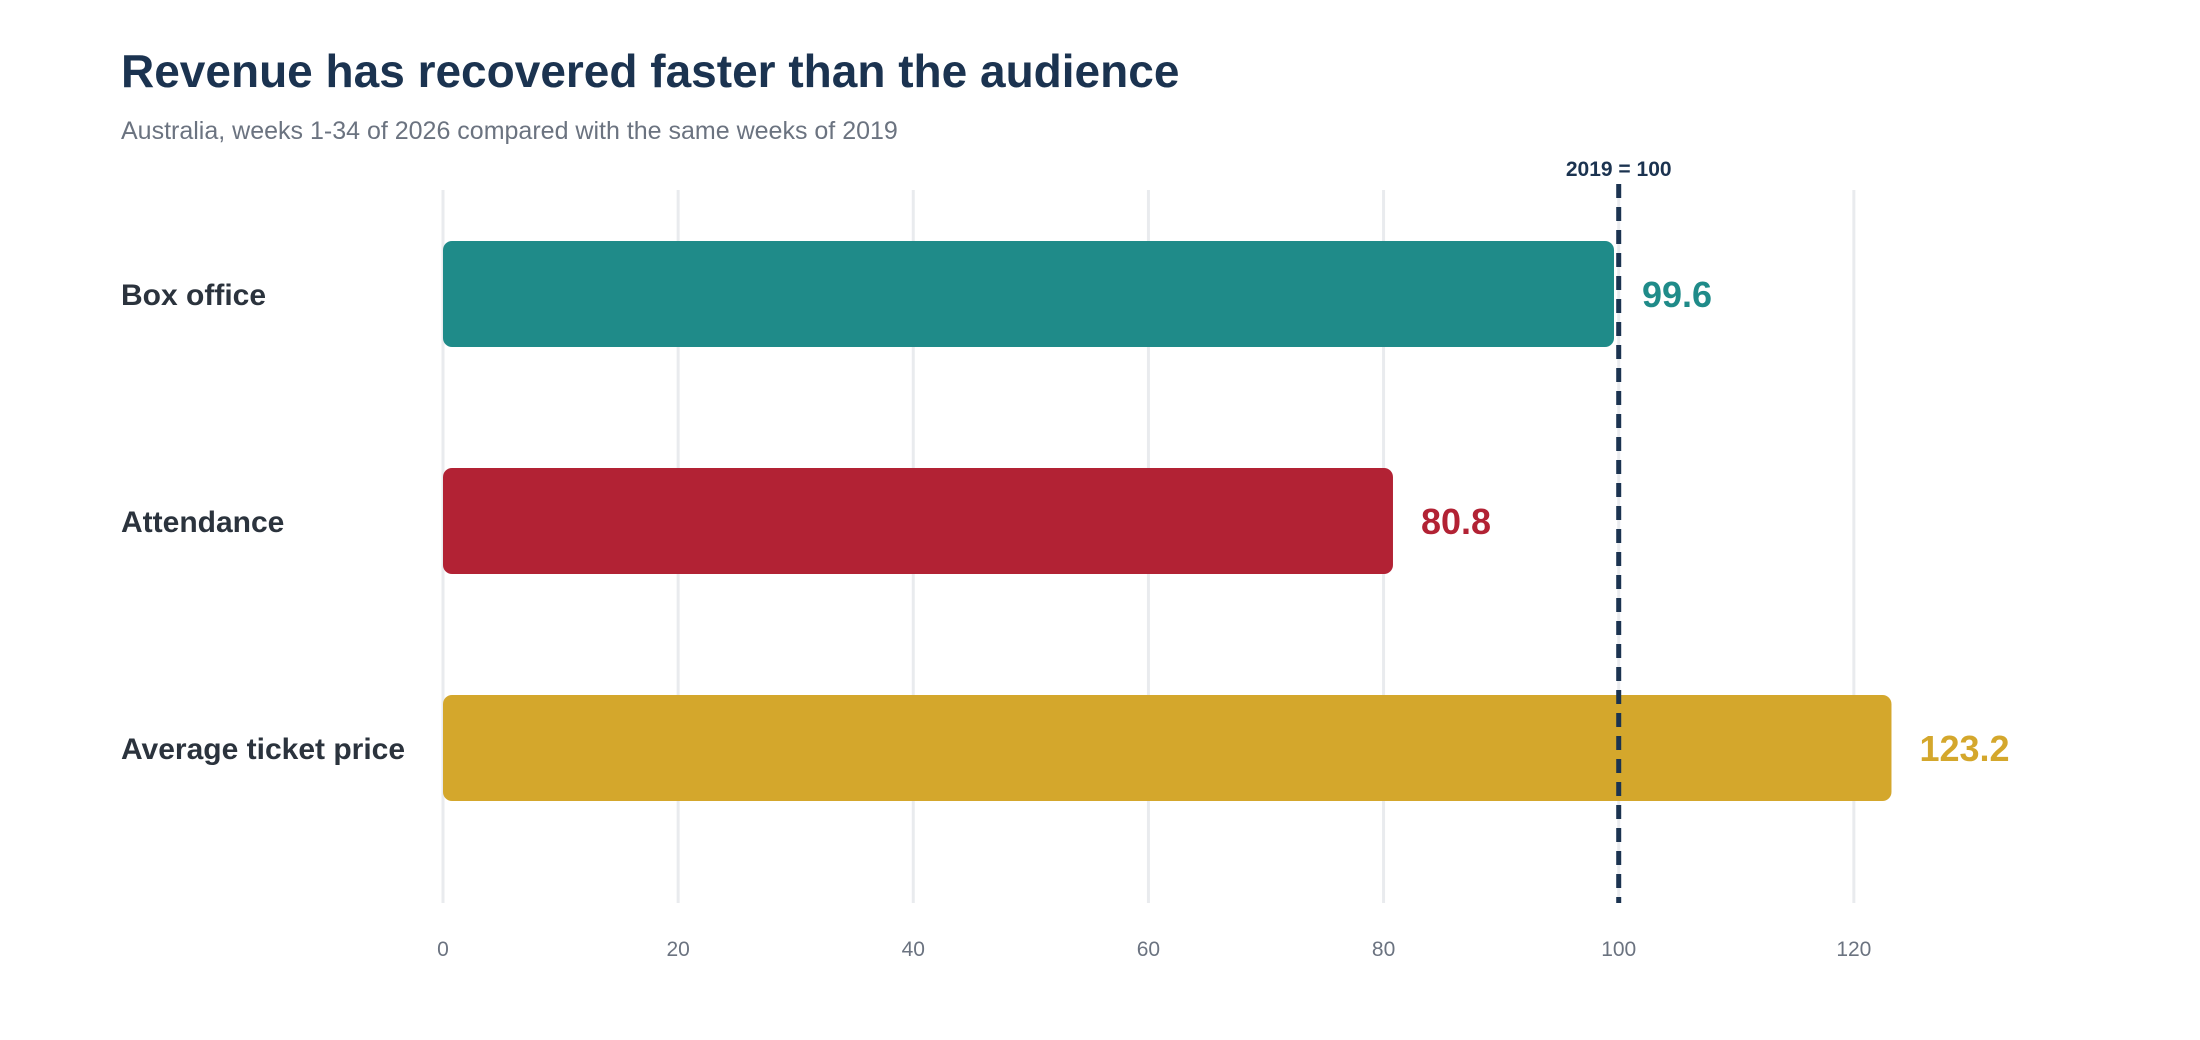 This screenshot has width=2200, height=1040. Describe the element at coordinates (1619, 530) in the screenshot. I see `reference-line-group: 2019 = 100` at that location.